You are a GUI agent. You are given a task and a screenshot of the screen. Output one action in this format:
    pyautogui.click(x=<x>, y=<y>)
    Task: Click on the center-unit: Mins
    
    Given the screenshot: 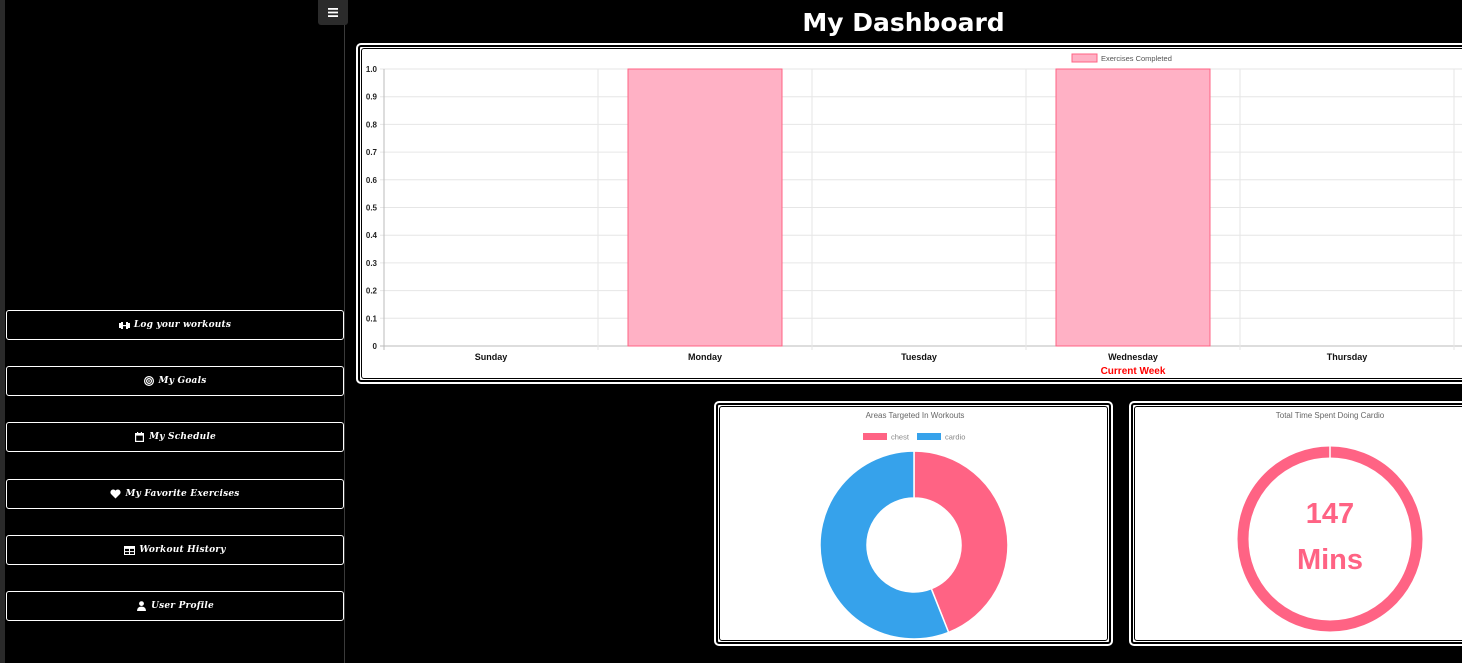 What is the action you would take?
    pyautogui.click(x=1330, y=560)
    